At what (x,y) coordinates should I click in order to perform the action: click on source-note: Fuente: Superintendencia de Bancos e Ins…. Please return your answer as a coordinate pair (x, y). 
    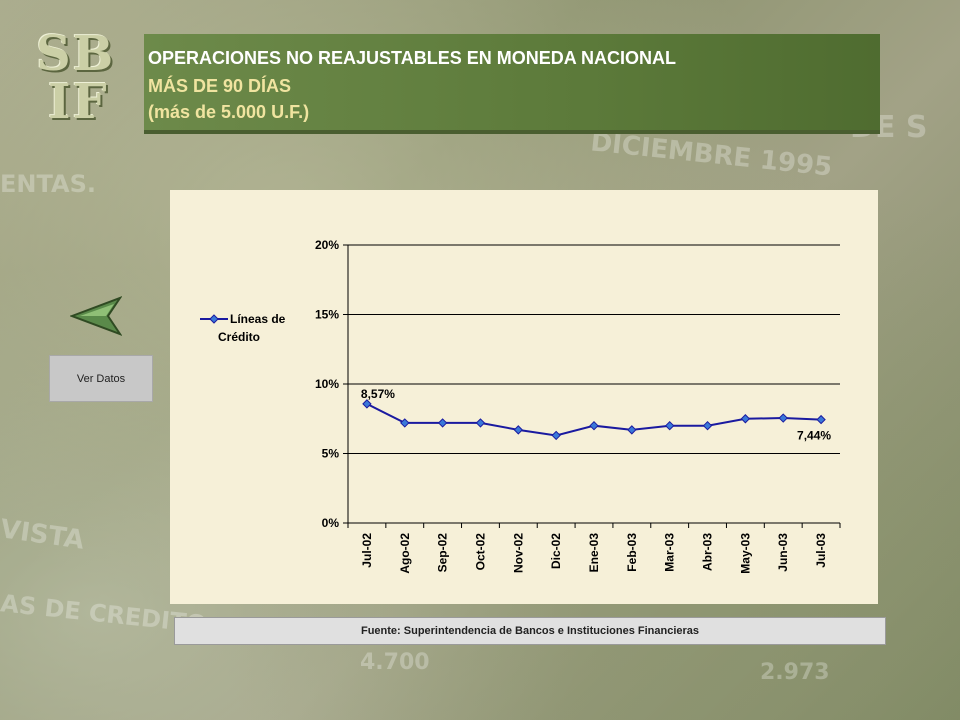
    Looking at the image, I should click on (530, 631).